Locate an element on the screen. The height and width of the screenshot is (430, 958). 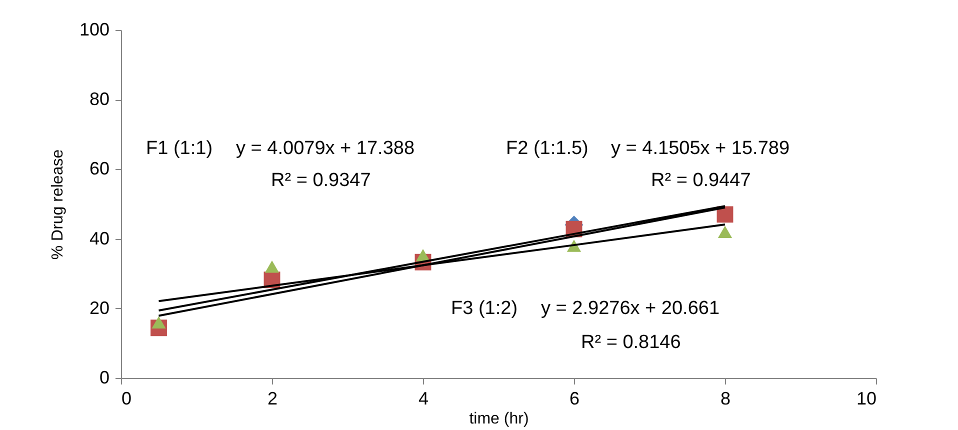
annotation: R² = 0.9447 is located at coordinates (701, 180).